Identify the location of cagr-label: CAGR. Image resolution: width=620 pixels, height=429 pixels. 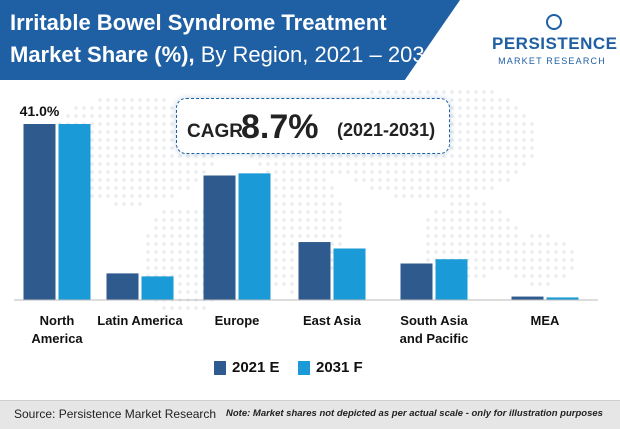
(215, 131).